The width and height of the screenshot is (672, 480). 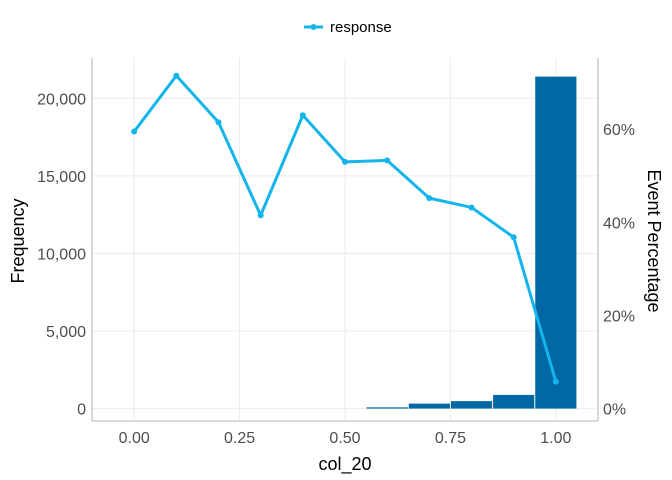 I want to click on y2-tick-label: 0%, so click(x=614, y=410).